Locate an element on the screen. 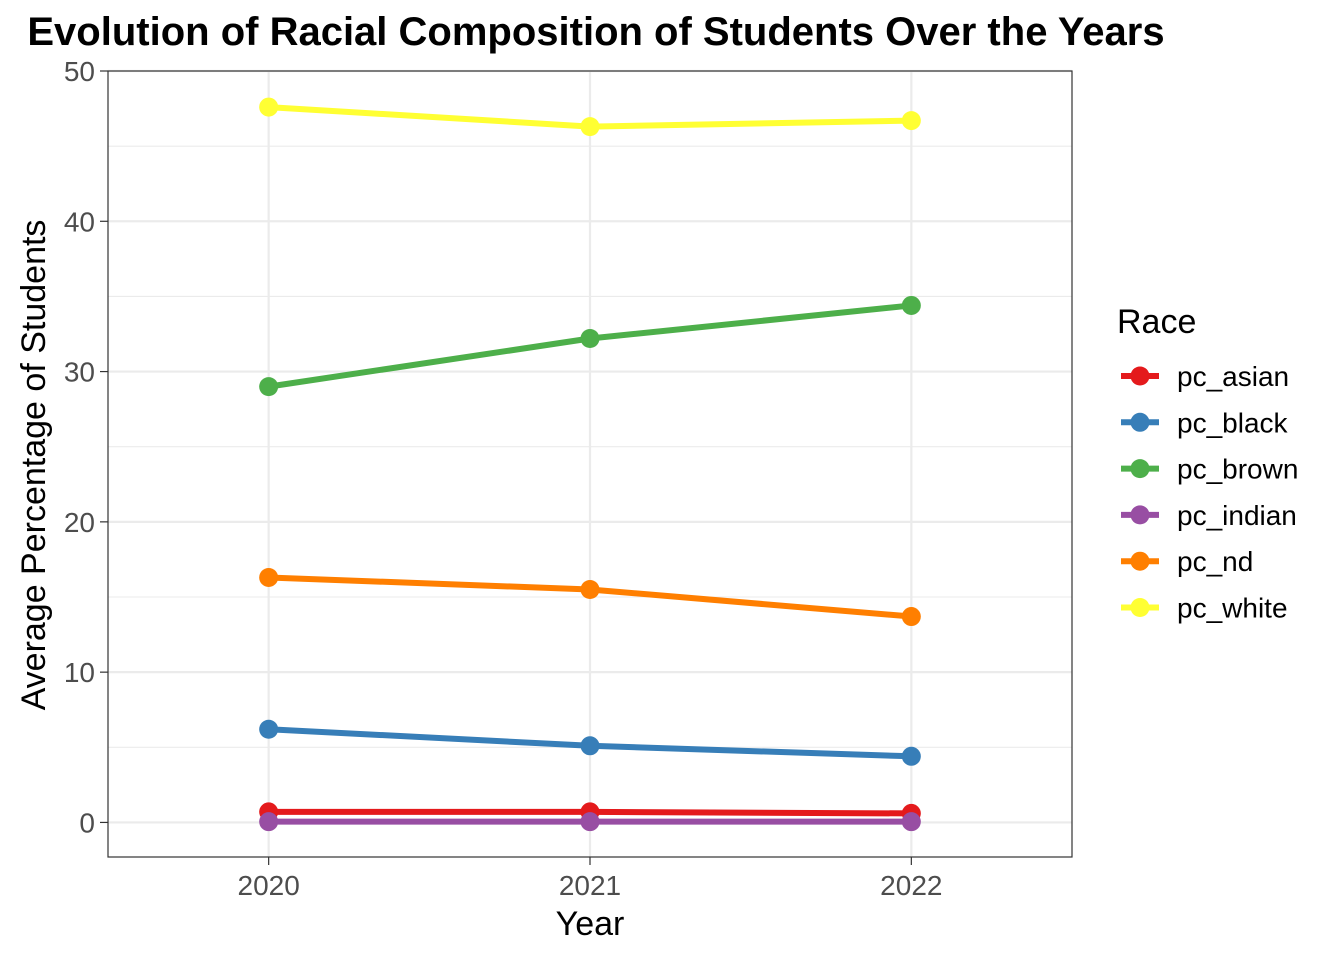 Image resolution: width=1344 pixels, height=960 pixels. legend-item-pc_white: pc_white is located at coordinates (1204, 608).